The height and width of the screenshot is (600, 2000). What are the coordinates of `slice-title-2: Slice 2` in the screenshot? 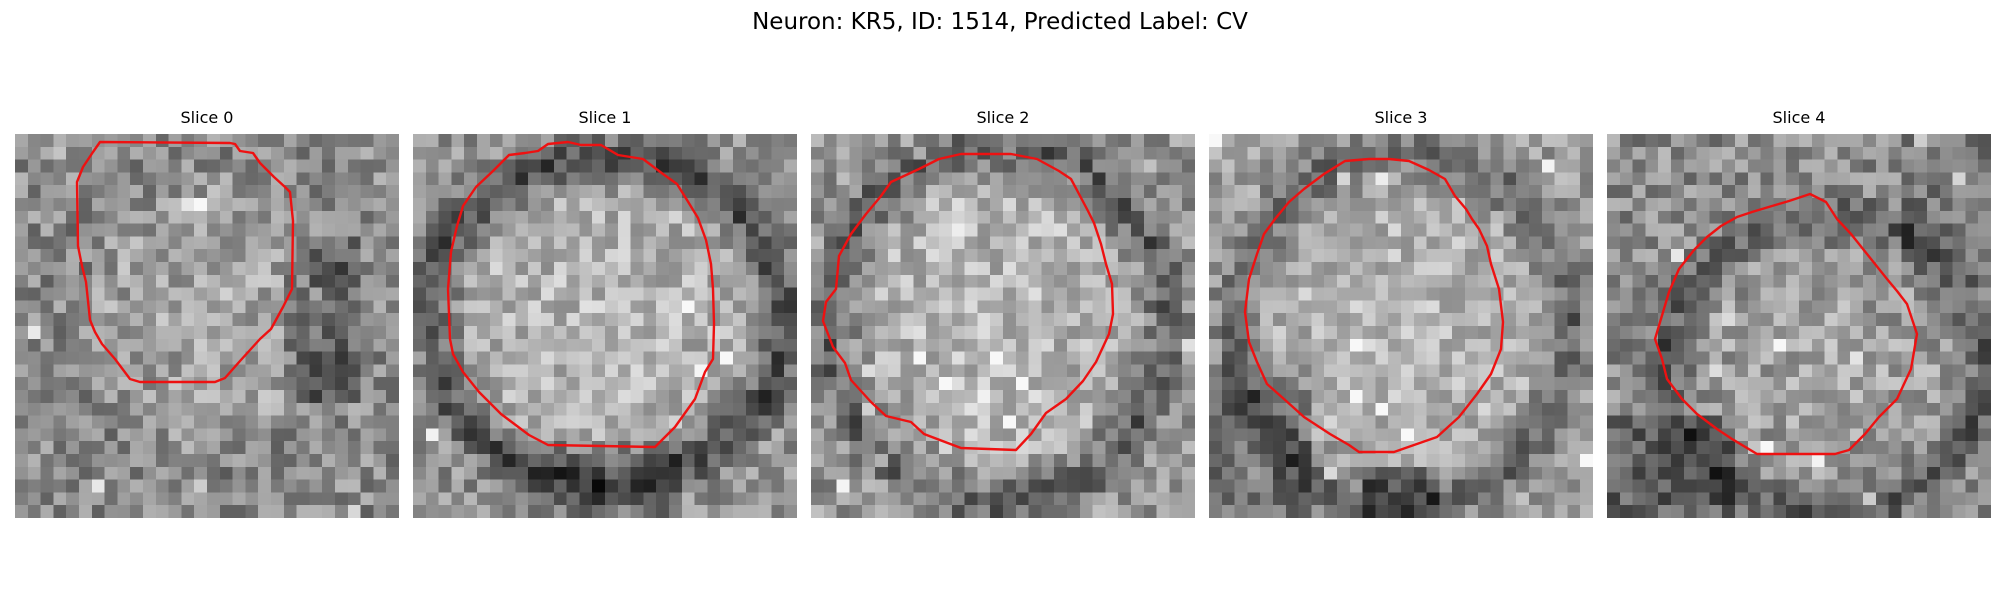 It's located at (1003, 118).